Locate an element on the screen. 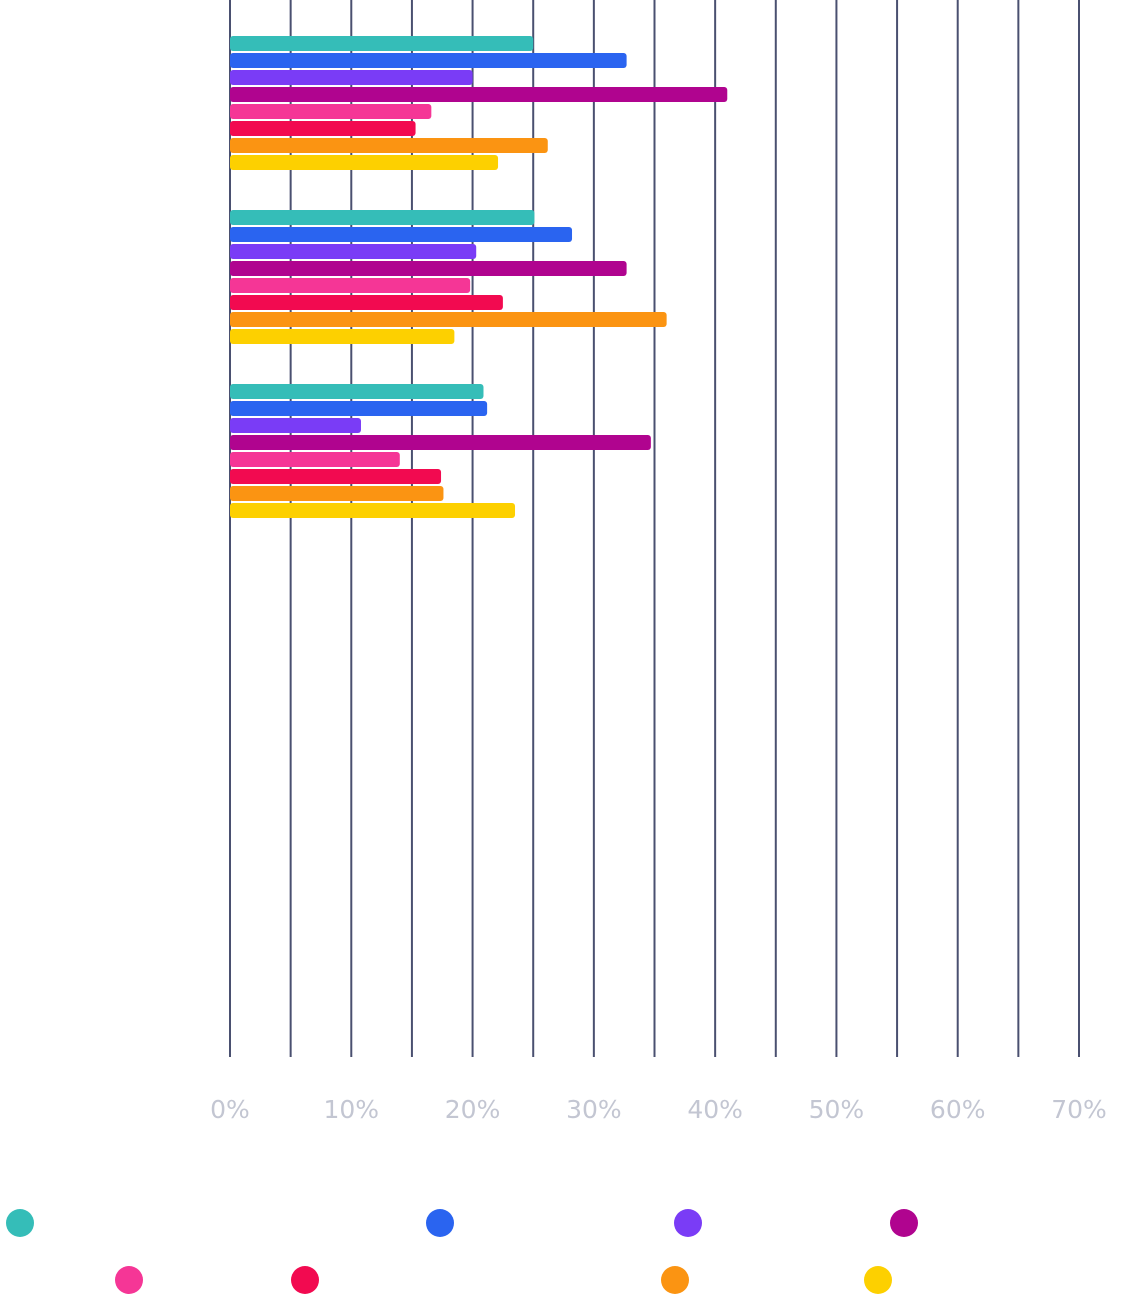  x-tick-label: 40% is located at coordinates (715, 1109).